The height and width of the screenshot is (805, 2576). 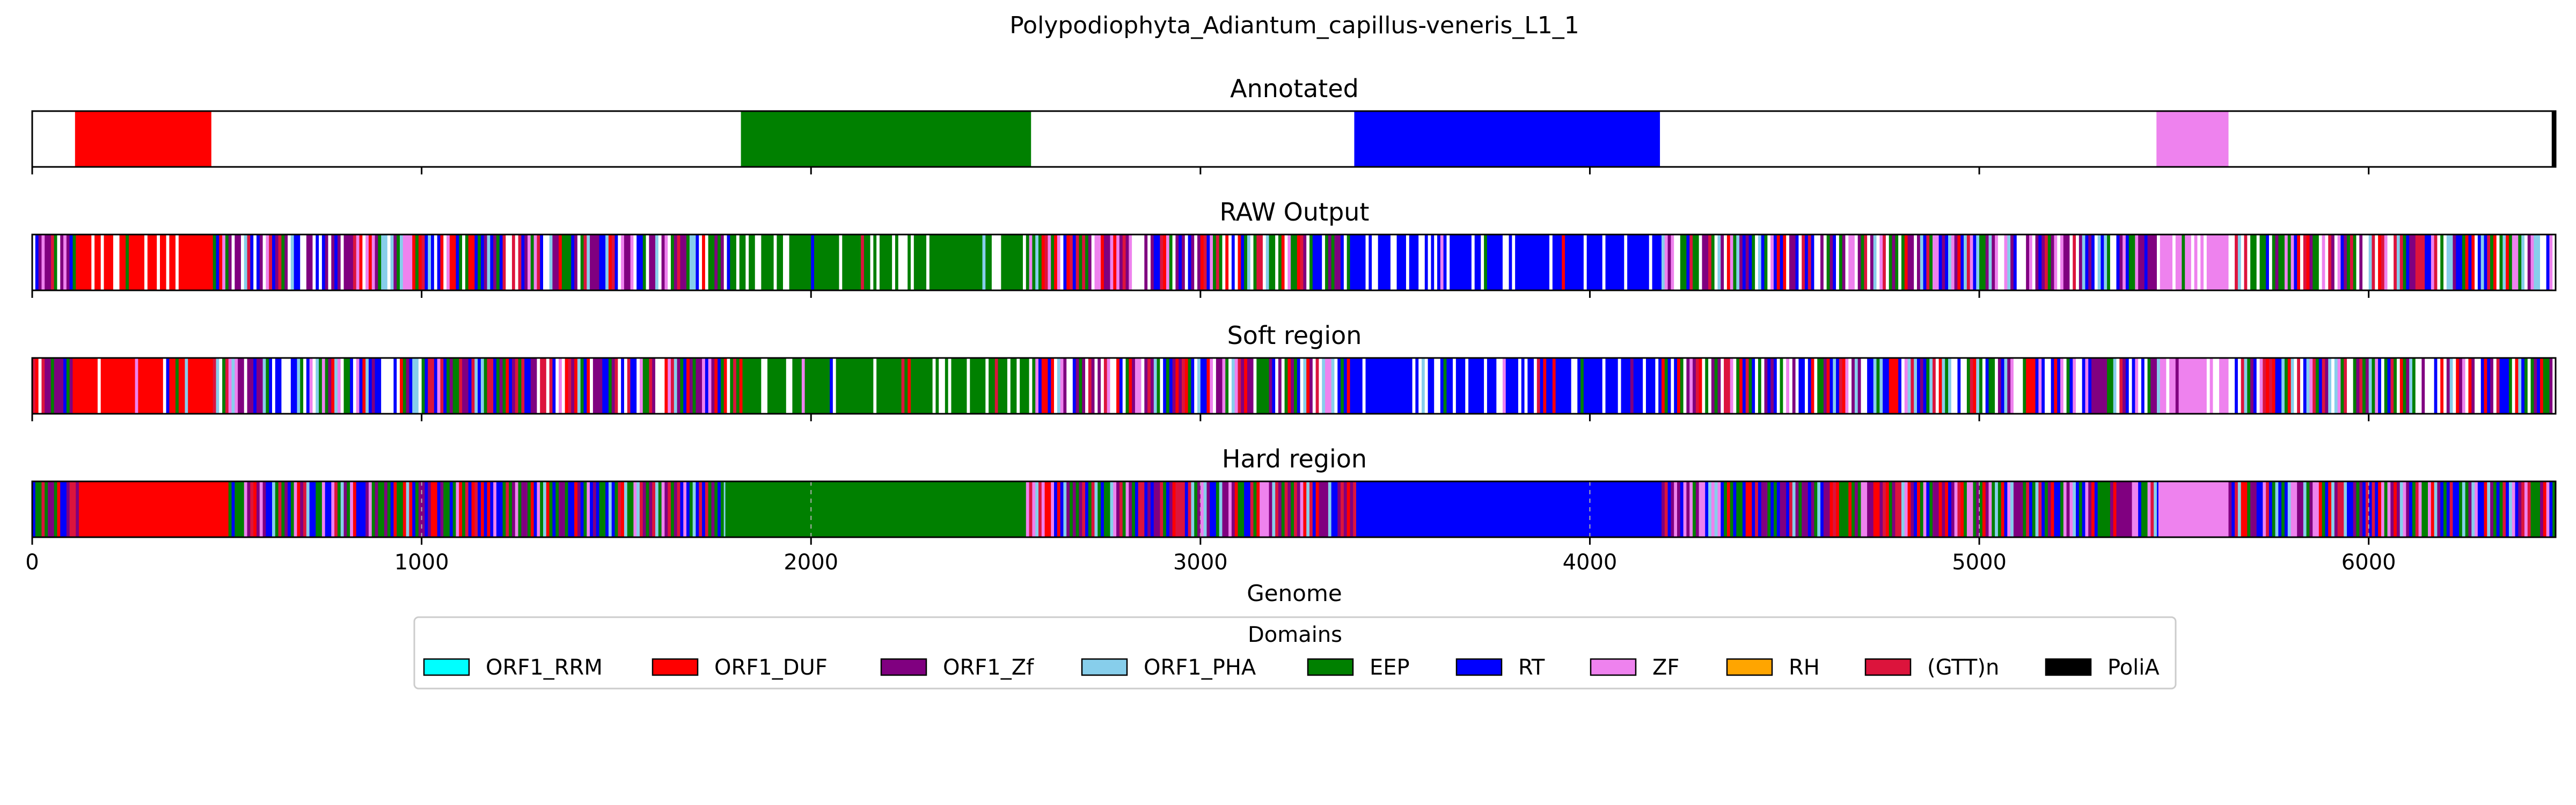 What do you see at coordinates (2553, 139) in the screenshot?
I see `segment-polia` at bounding box center [2553, 139].